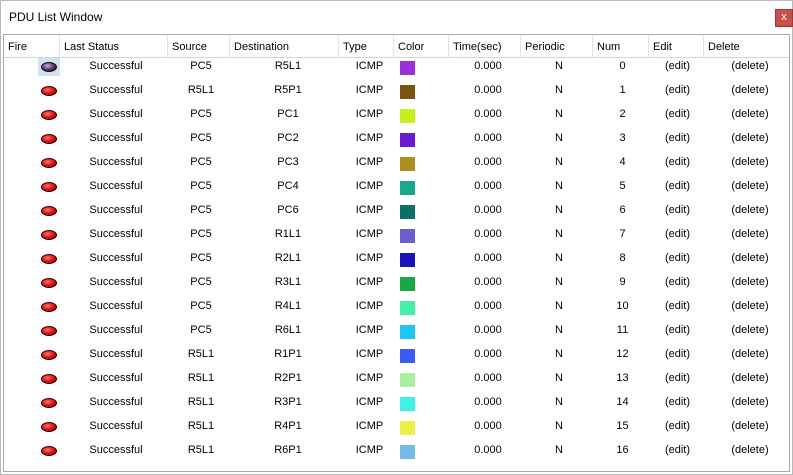 This screenshot has width=793, height=475. What do you see at coordinates (421, 46) in the screenshot?
I see `column-header-color: Color` at bounding box center [421, 46].